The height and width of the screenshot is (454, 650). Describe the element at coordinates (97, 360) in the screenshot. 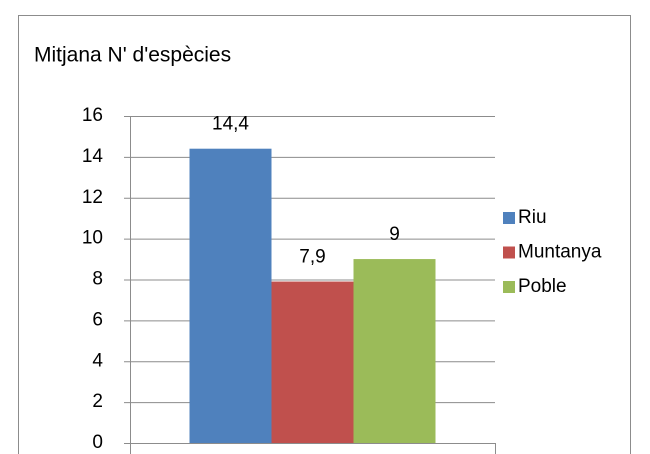

I see `y-tick-label: 4` at that location.